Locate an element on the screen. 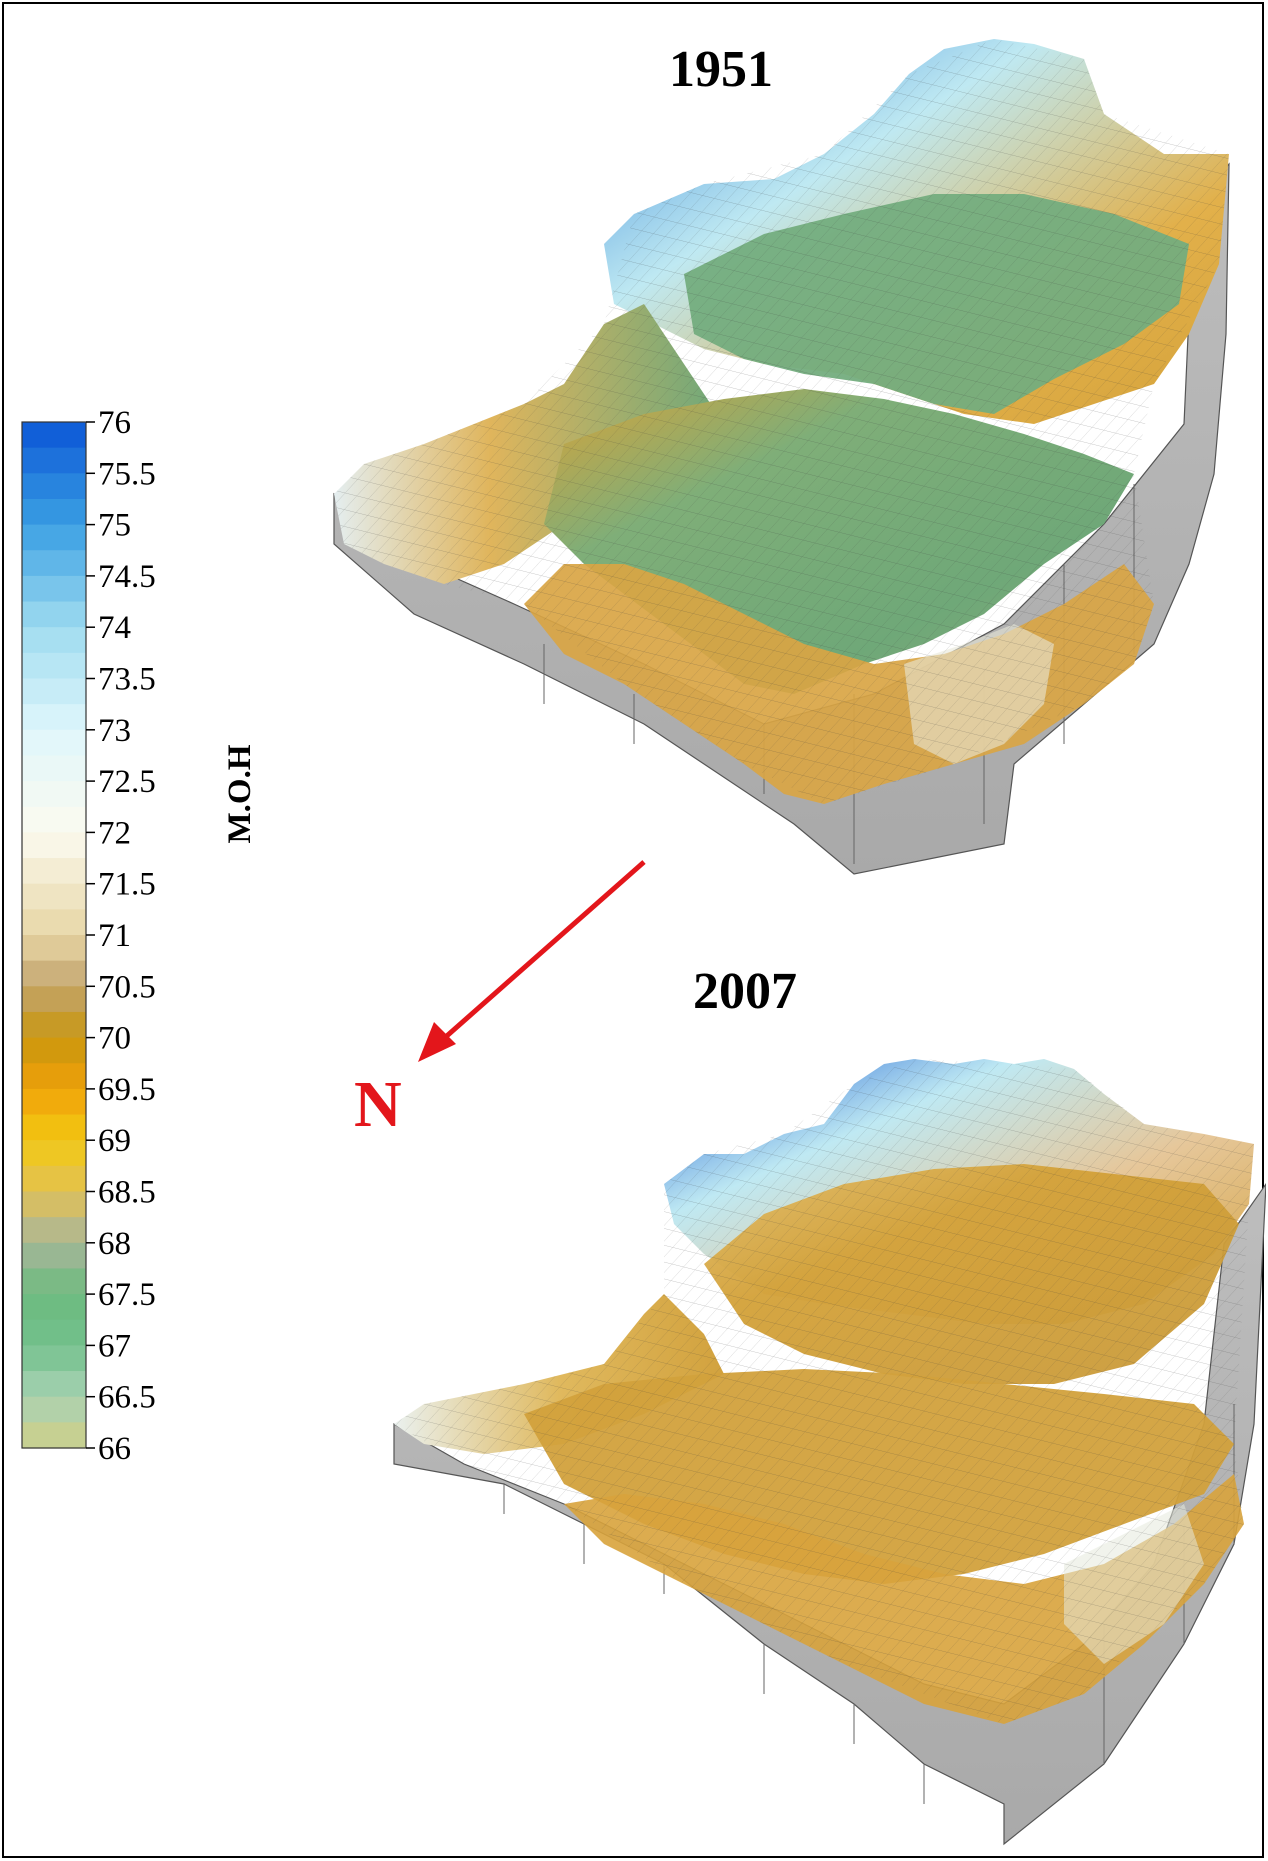  colorbar-tick-label: 70.5 is located at coordinates (127, 987).